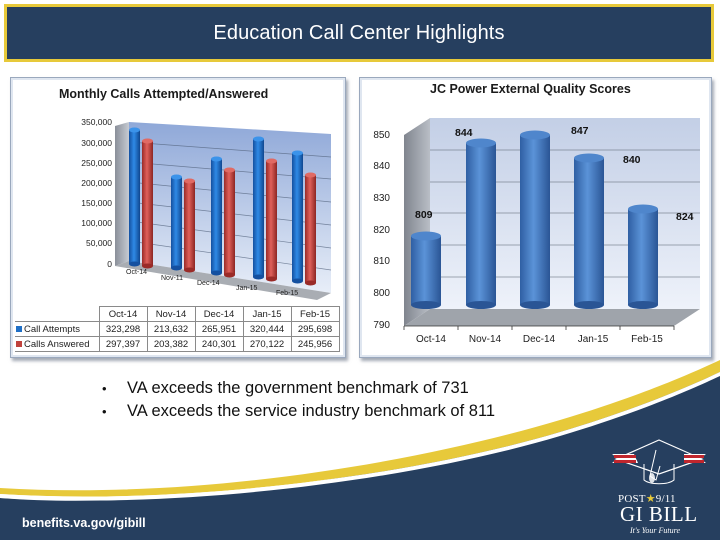 The width and height of the screenshot is (720, 540). I want to click on data-label: 844, so click(464, 133).